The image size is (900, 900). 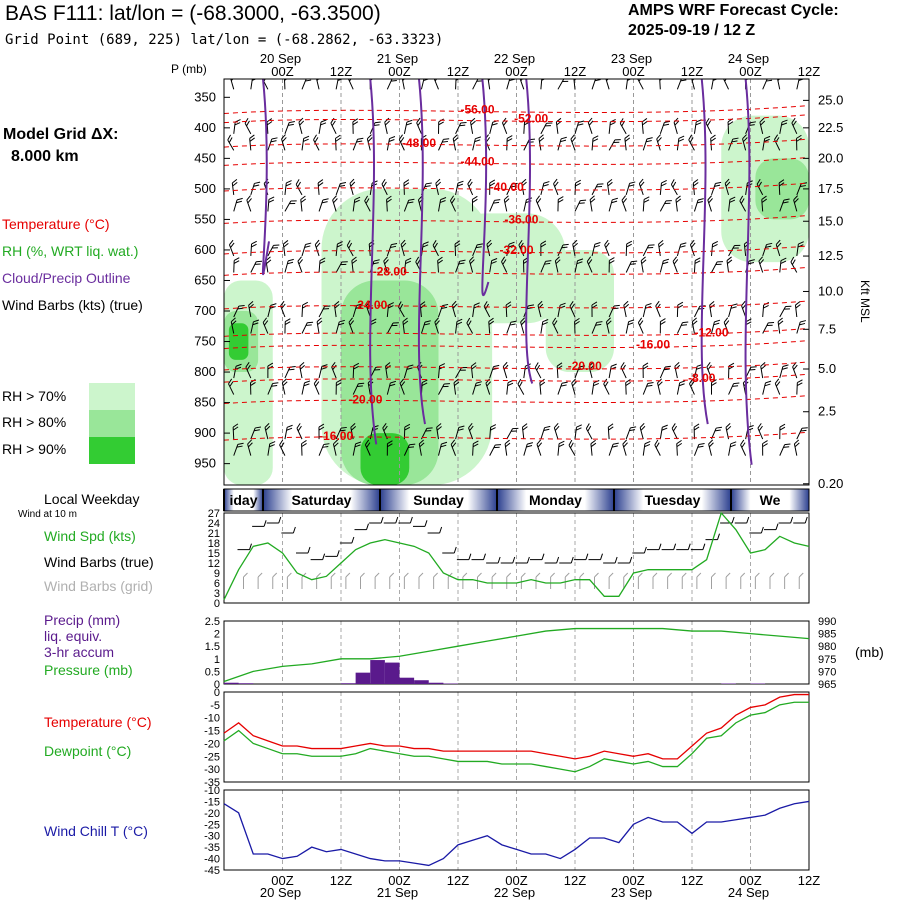 What do you see at coordinates (477, 110) in the screenshot?
I see `temperature-label-0: -56.00` at bounding box center [477, 110].